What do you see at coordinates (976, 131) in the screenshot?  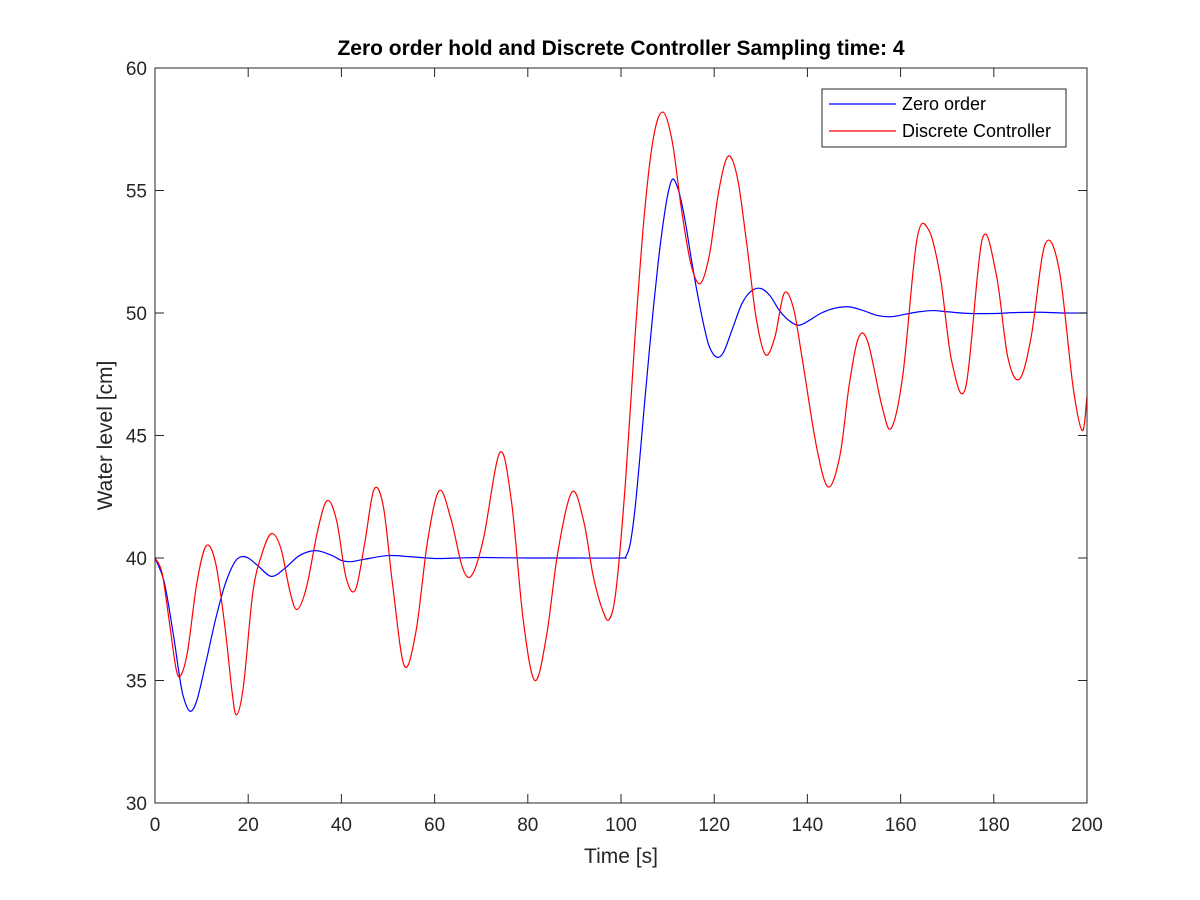 I see `legend-label-discrete-controller: Discrete Controller` at bounding box center [976, 131].